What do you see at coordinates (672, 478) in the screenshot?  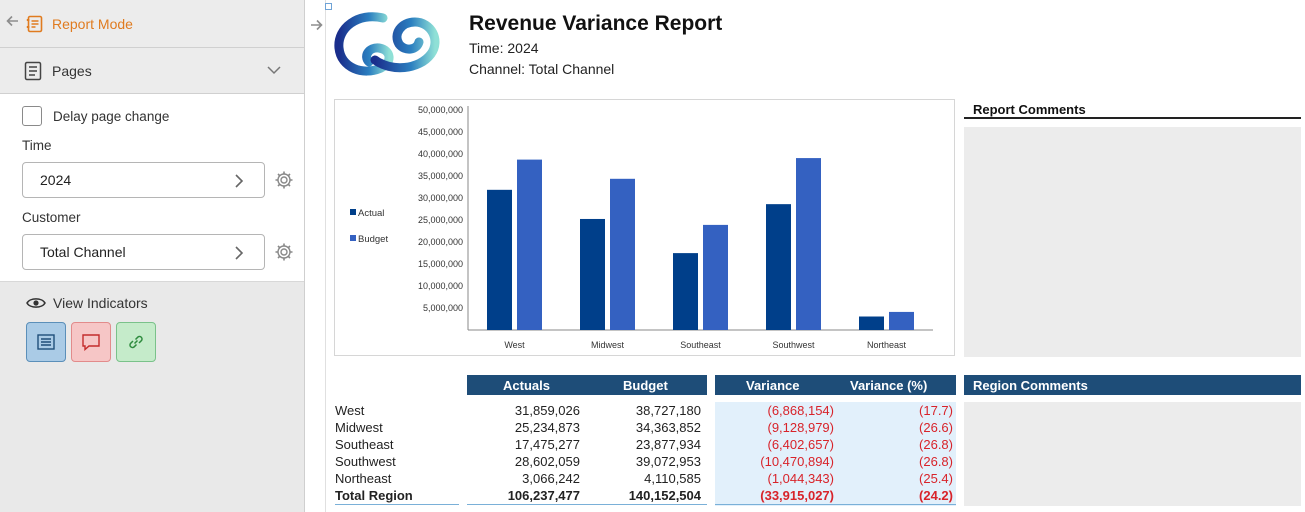 I see `budget-cell: 4,110,585` at bounding box center [672, 478].